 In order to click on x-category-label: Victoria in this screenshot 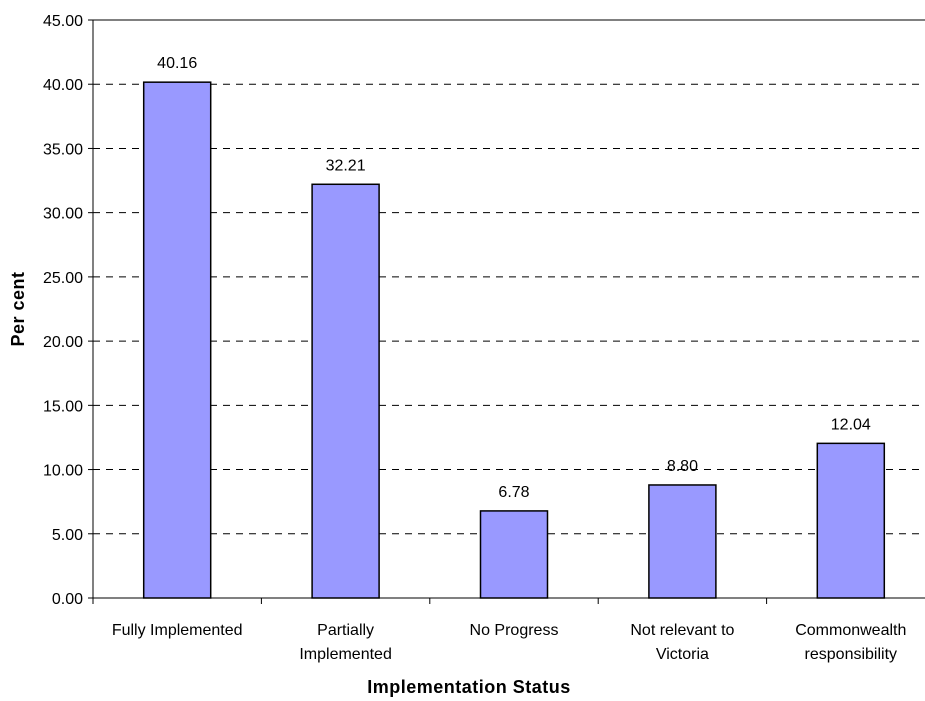, I will do `click(682, 654)`.